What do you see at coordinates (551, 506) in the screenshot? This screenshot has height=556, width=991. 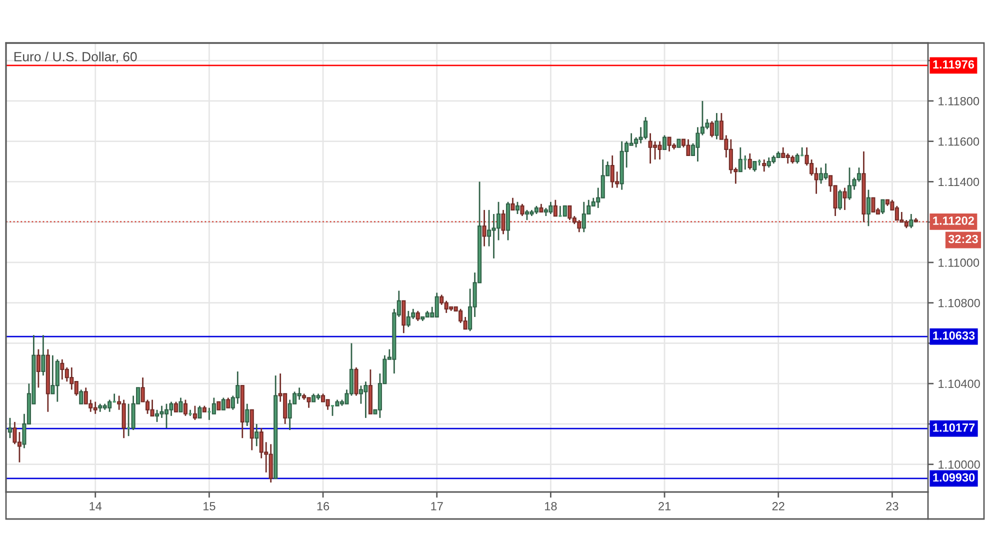 I see `x-tick-label: 18` at bounding box center [551, 506].